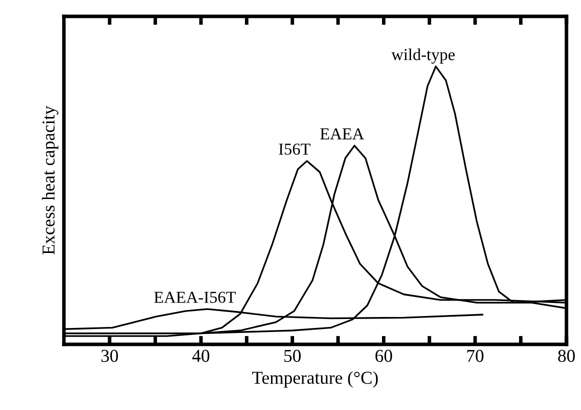 The image size is (581, 410). I want to click on x-tick-label: 30, so click(109, 356).